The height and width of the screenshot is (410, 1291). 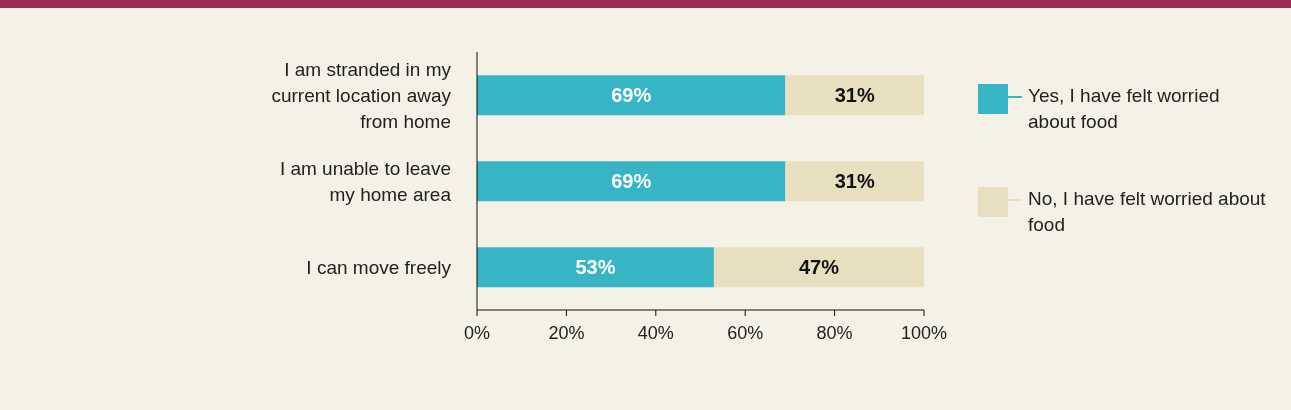 I want to click on y-tick-label: I am unable to leave my home area, so click(x=365, y=181).